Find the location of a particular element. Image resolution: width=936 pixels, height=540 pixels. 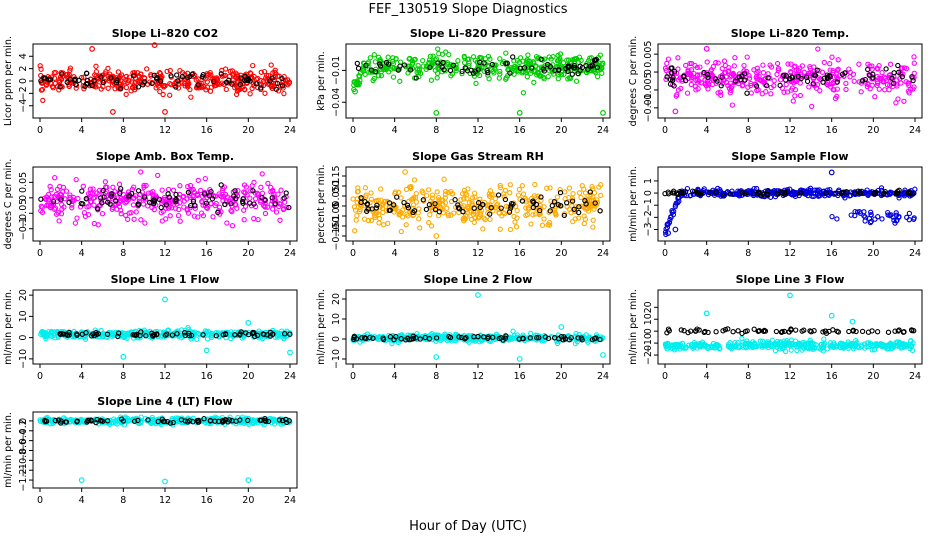

chart-title: Slope Line 1 Flow is located at coordinates (165, 279).